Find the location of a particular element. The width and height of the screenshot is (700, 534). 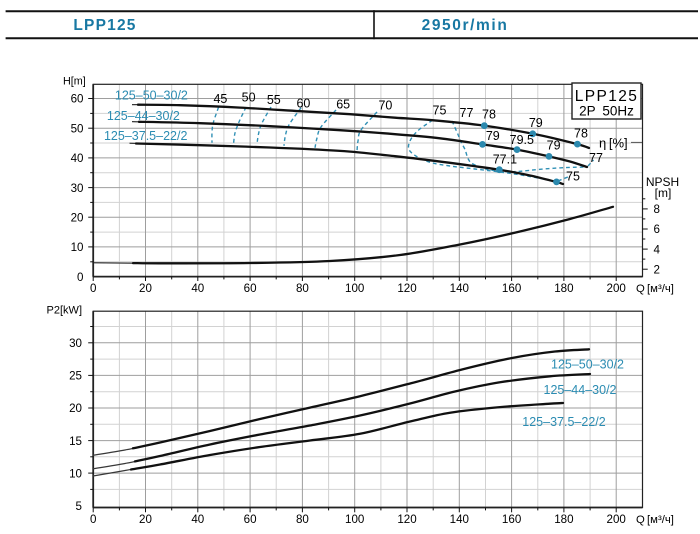

svg-text: 65 is located at coordinates (343, 105).